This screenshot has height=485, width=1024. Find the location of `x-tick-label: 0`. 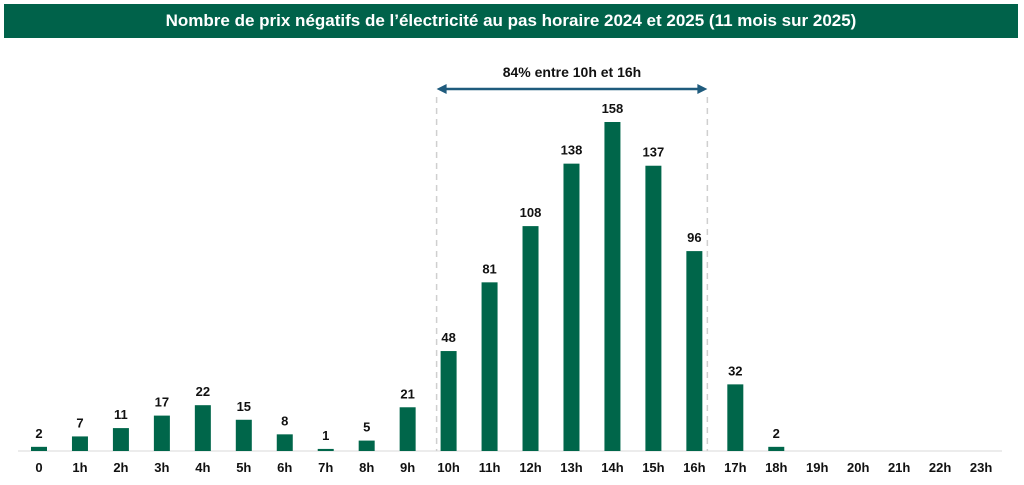

x-tick-label: 0 is located at coordinates (38, 467).